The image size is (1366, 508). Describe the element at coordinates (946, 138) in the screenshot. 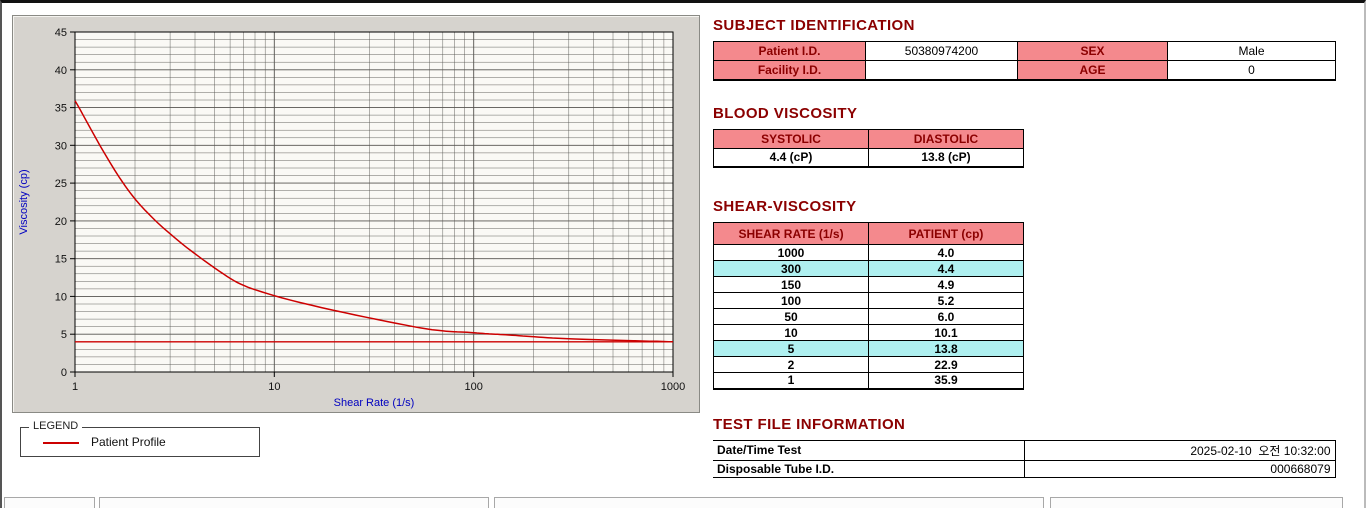

I see `diastolic-header: DIASTOLIC` at that location.